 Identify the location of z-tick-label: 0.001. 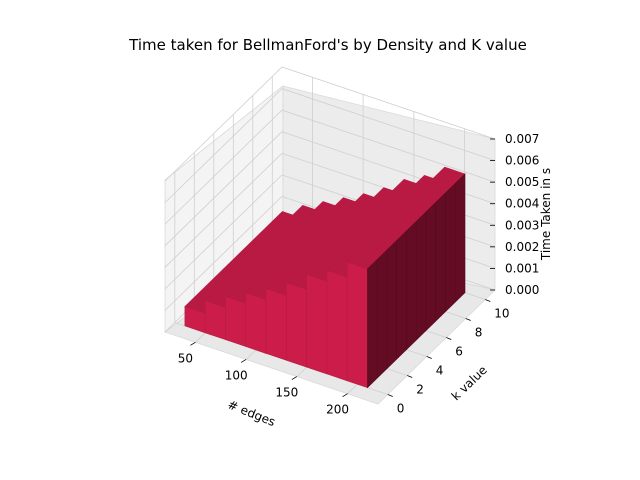
(522, 268).